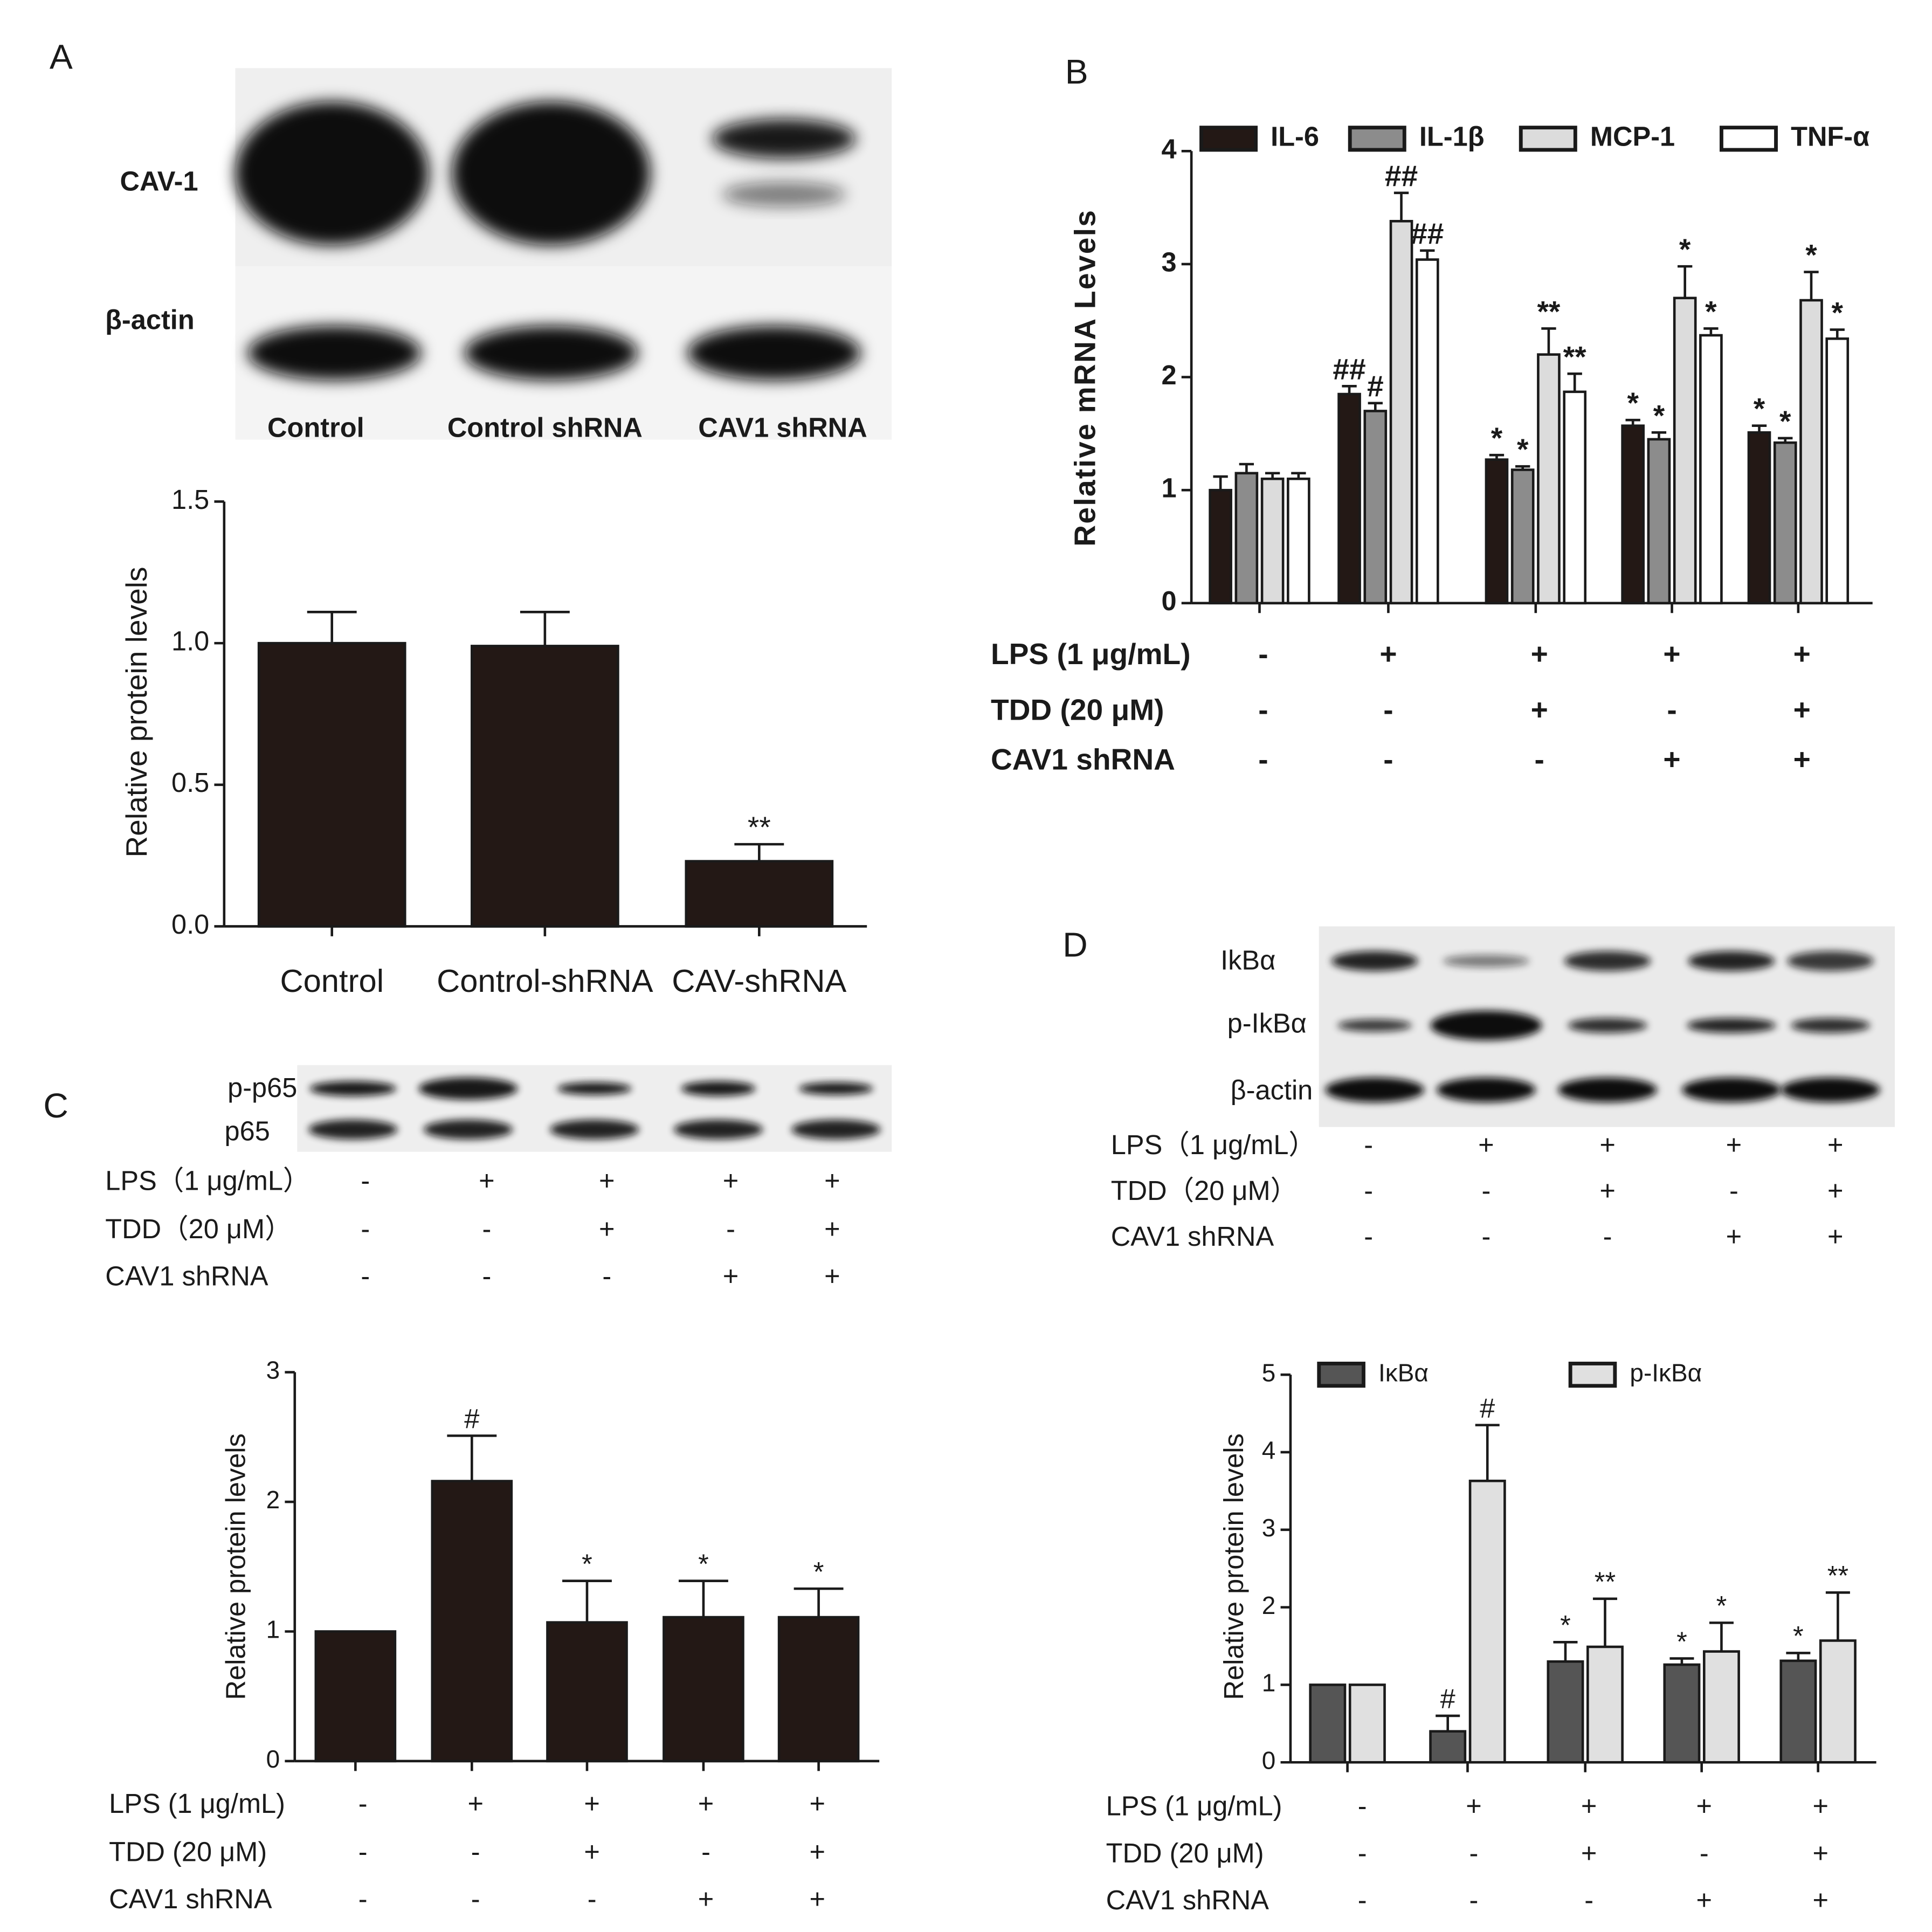  I want to click on legend-label: IκBα, so click(1404, 1372).